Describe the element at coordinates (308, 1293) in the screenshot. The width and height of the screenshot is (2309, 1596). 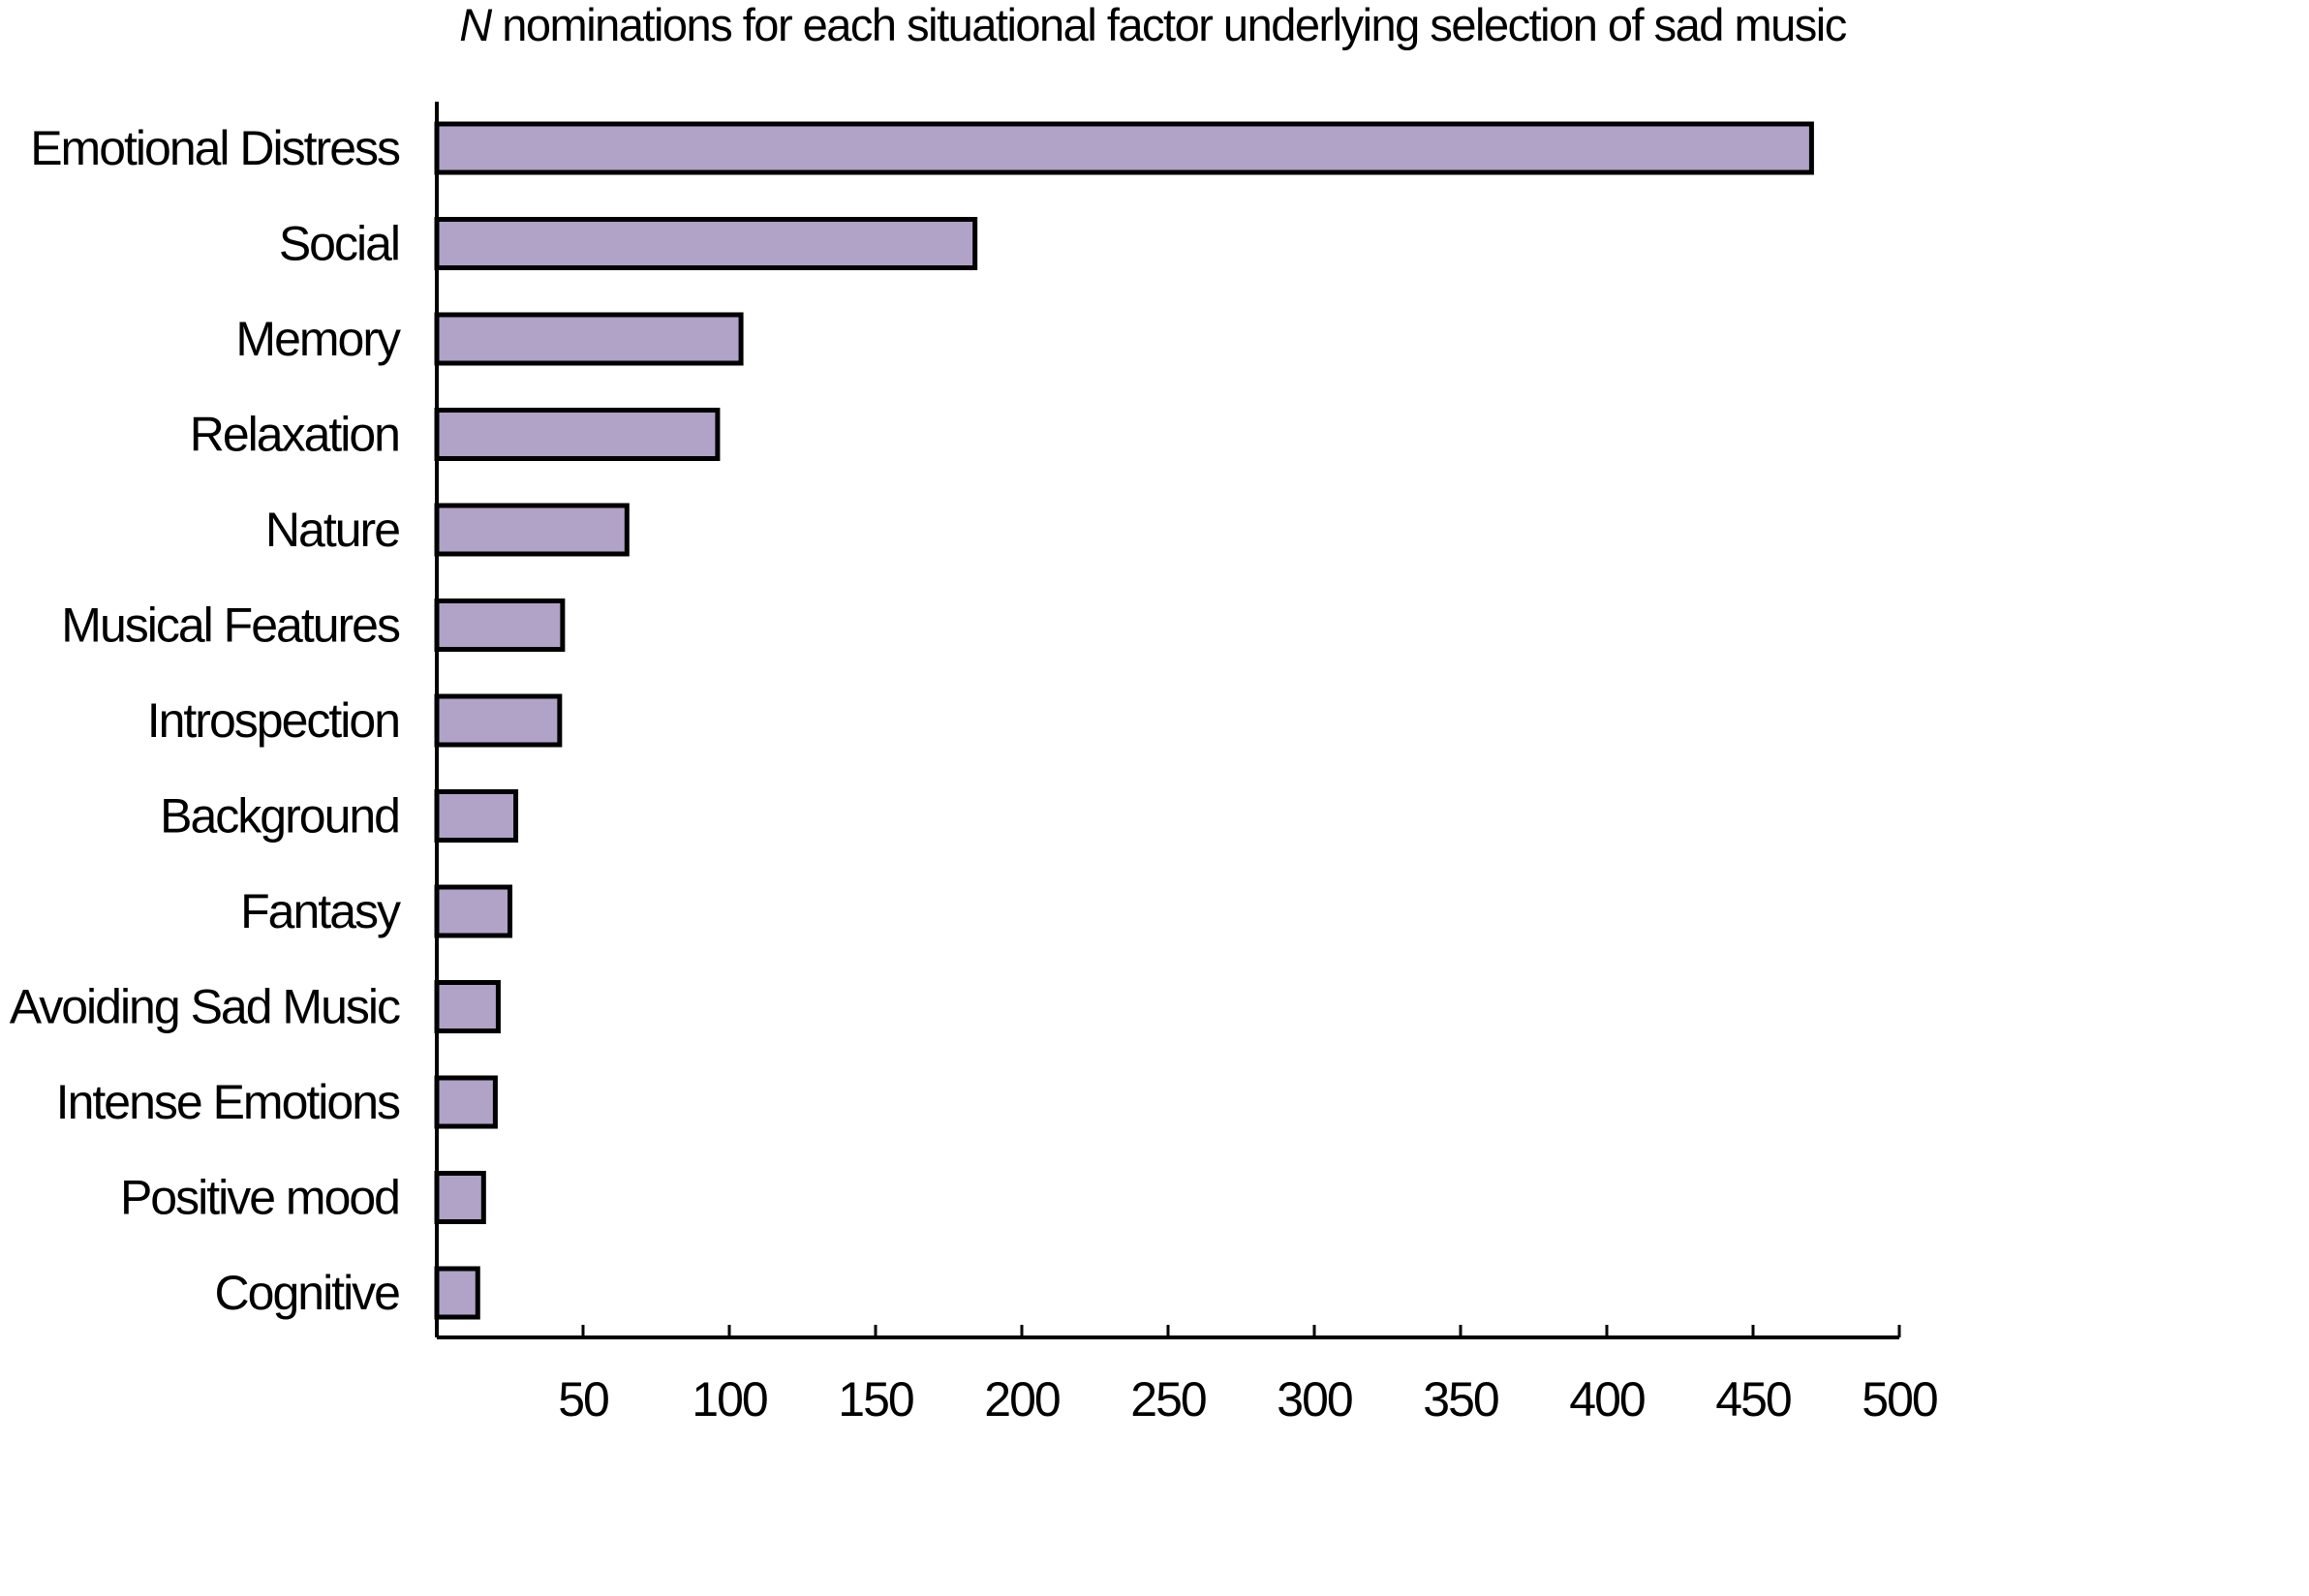
I see `category-label-cognitive: Cognitive` at that location.